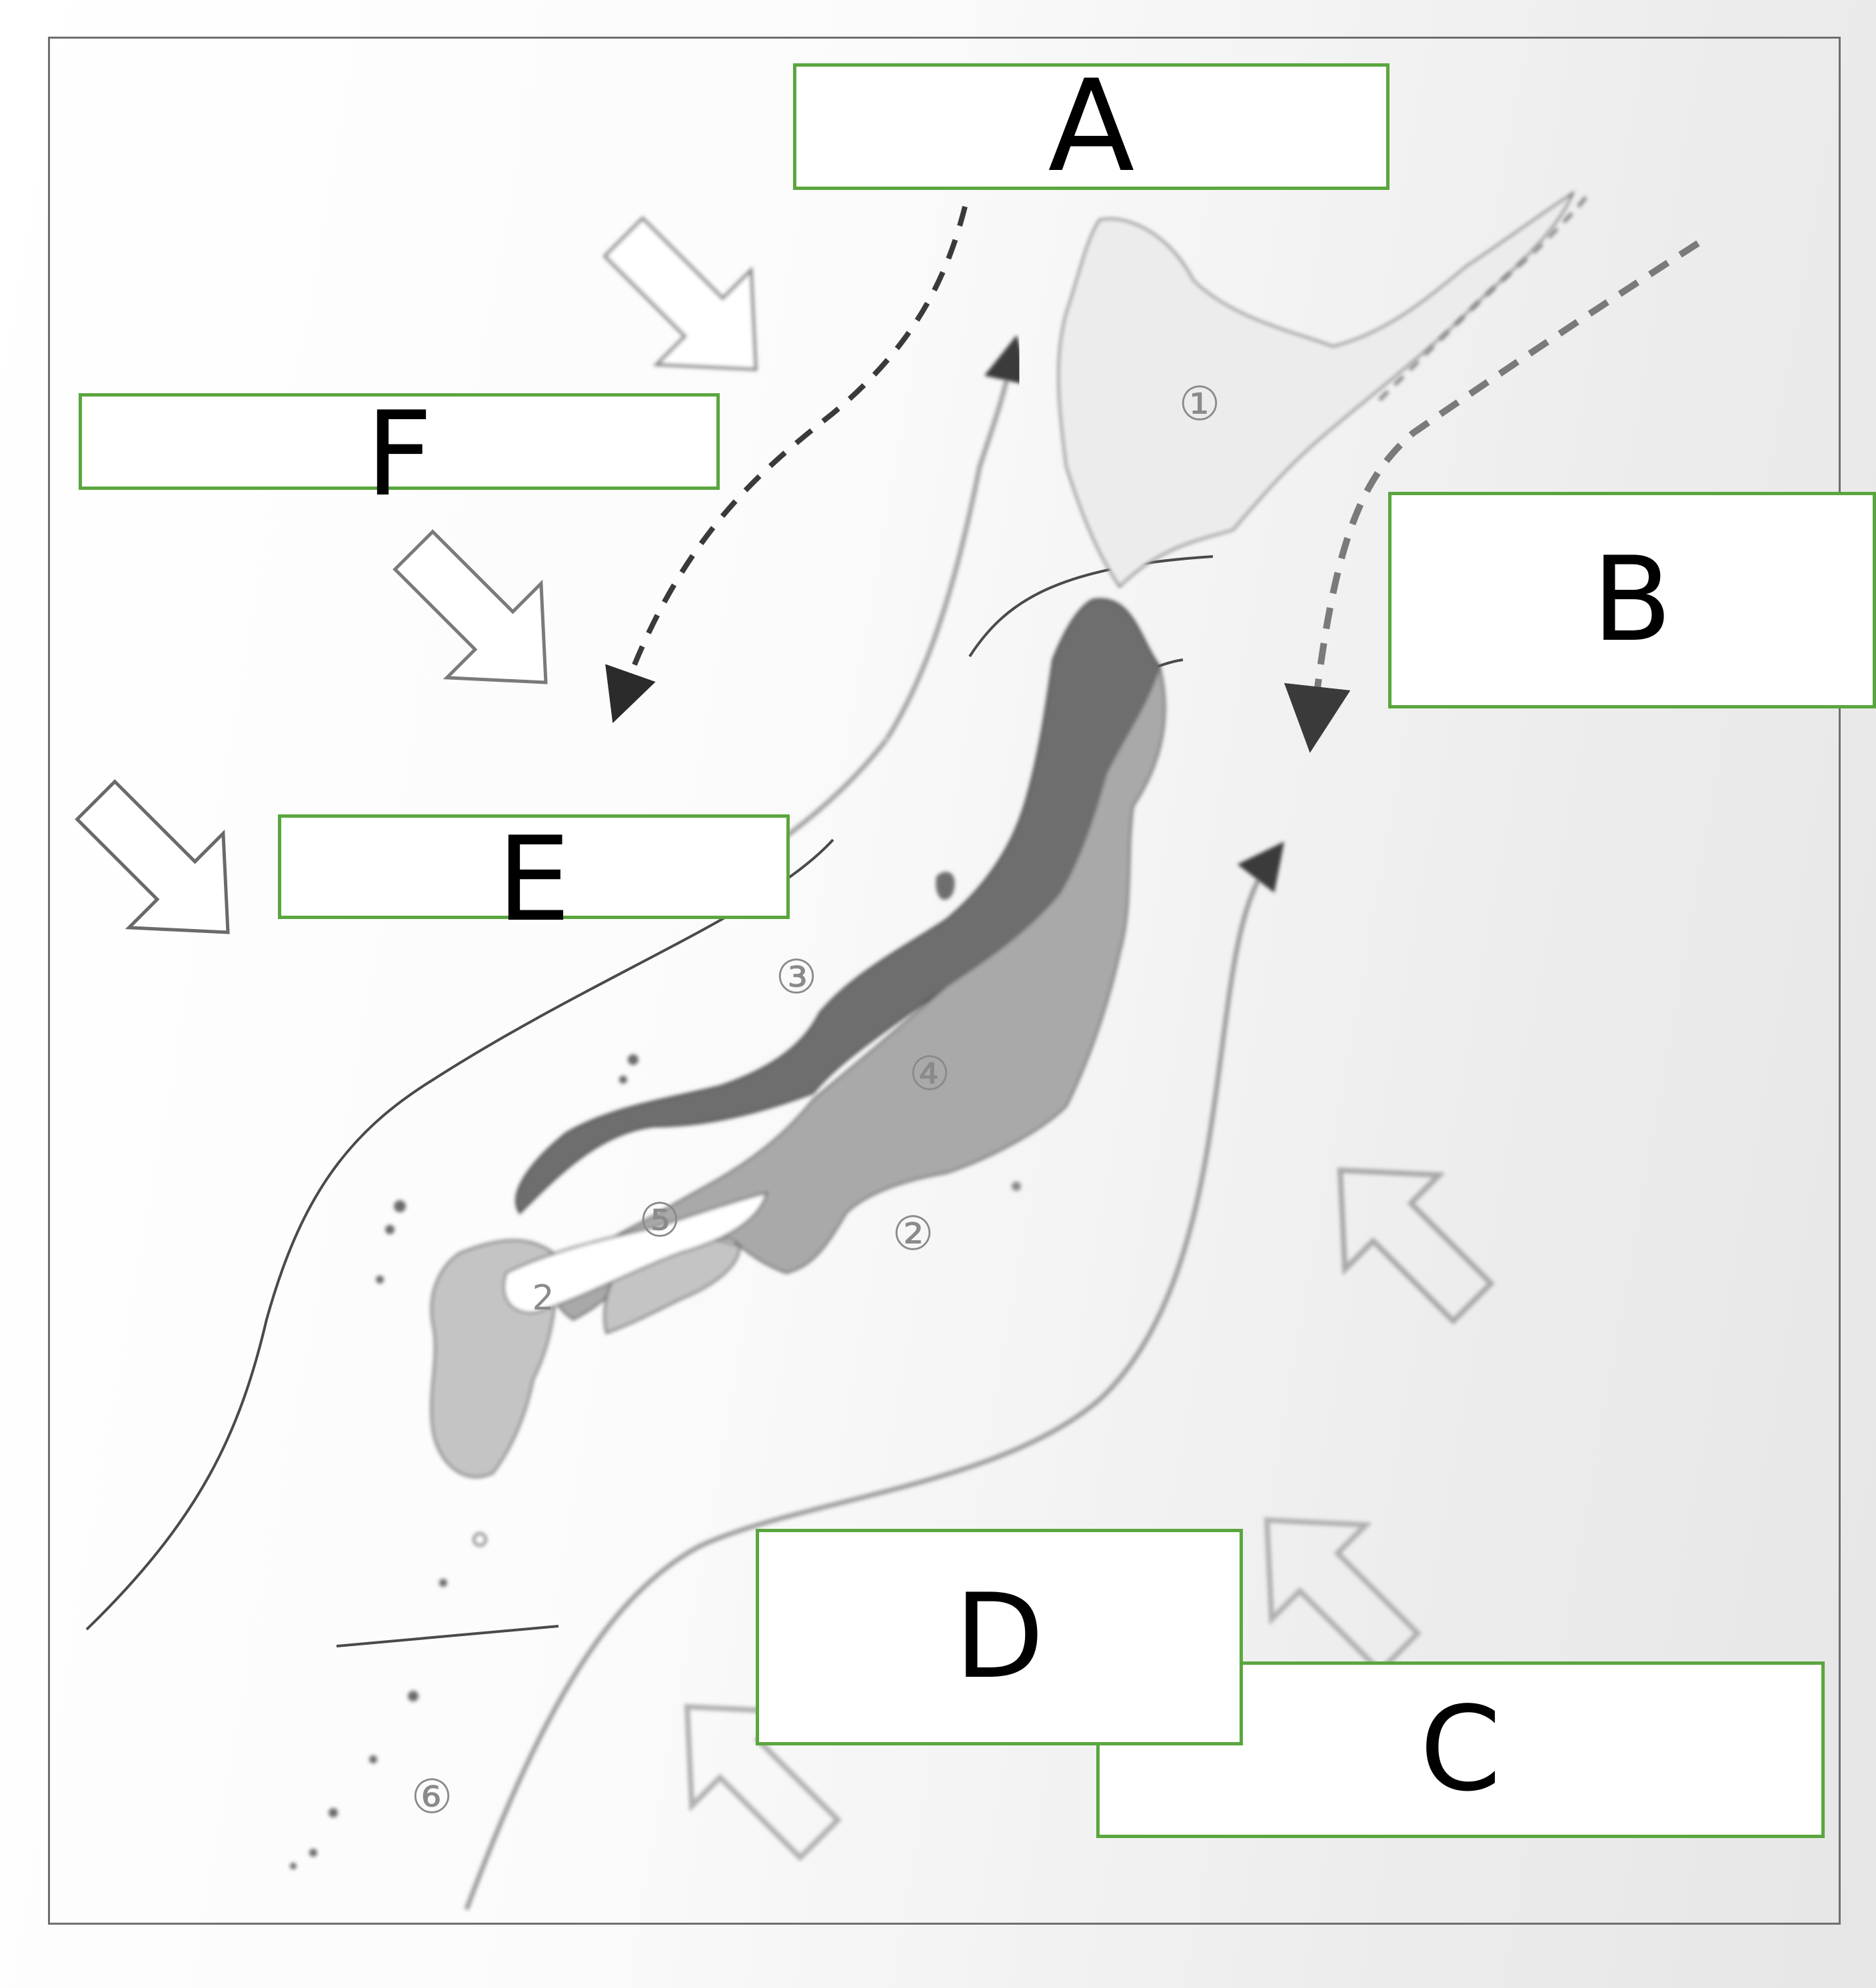 This screenshot has height=1988, width=1876. I want to click on hokkaido-island, so click(1316, 389).